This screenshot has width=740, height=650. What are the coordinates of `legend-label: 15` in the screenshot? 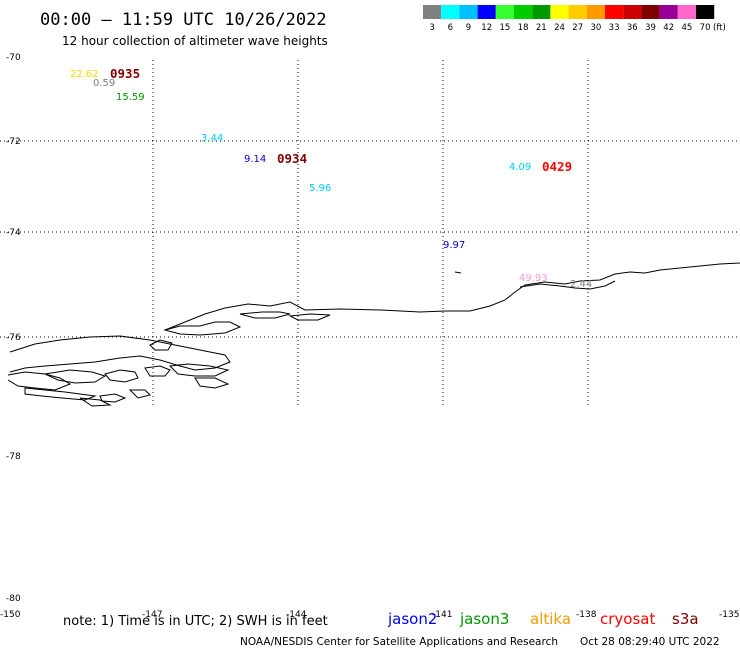 It's located at (504, 28).